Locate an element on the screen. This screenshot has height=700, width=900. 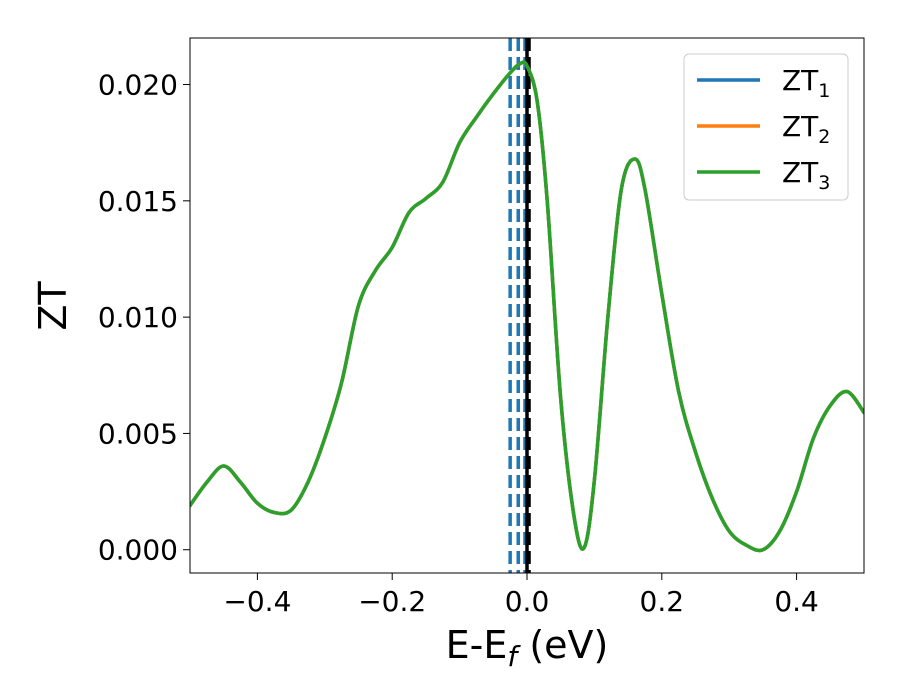
x-tick-label: 0.0 is located at coordinates (527, 601).